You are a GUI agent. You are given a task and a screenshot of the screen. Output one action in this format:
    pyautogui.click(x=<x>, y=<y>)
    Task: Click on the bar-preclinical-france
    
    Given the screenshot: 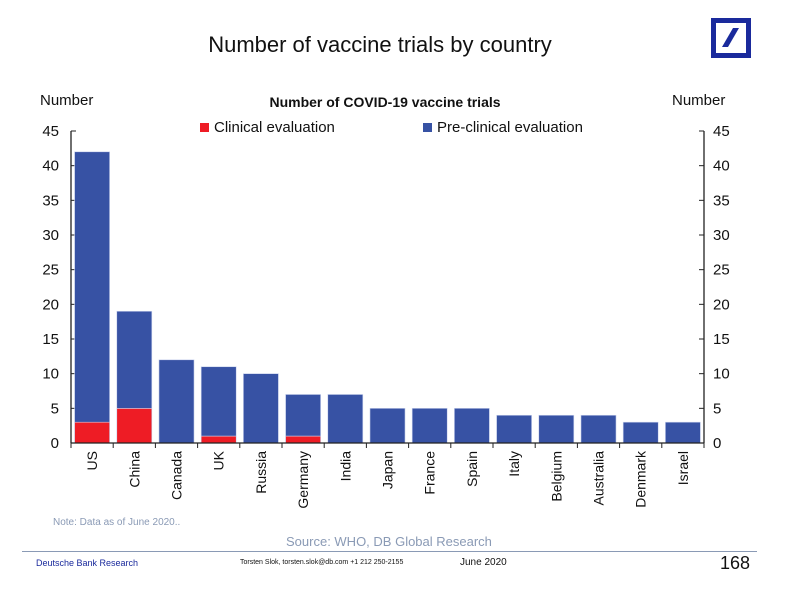 What is the action you would take?
    pyautogui.click(x=429, y=426)
    